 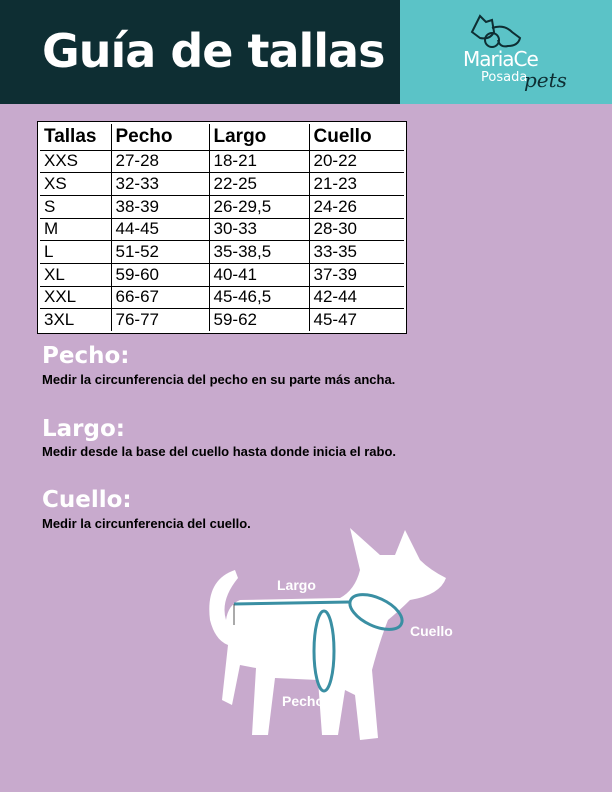 What do you see at coordinates (259, 297) in the screenshot?
I see `table-cell: 45-46,5` at bounding box center [259, 297].